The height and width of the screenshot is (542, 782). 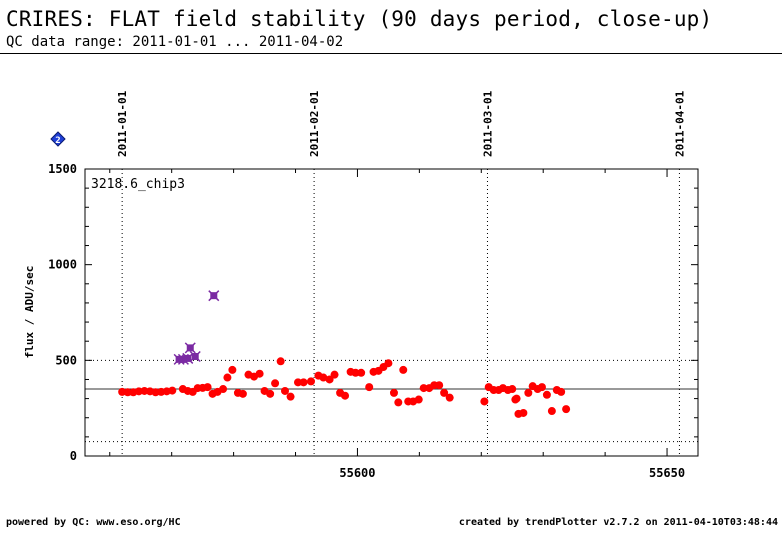 What do you see at coordinates (66, 360) in the screenshot?
I see `y-tick-label-1: 500` at bounding box center [66, 360].